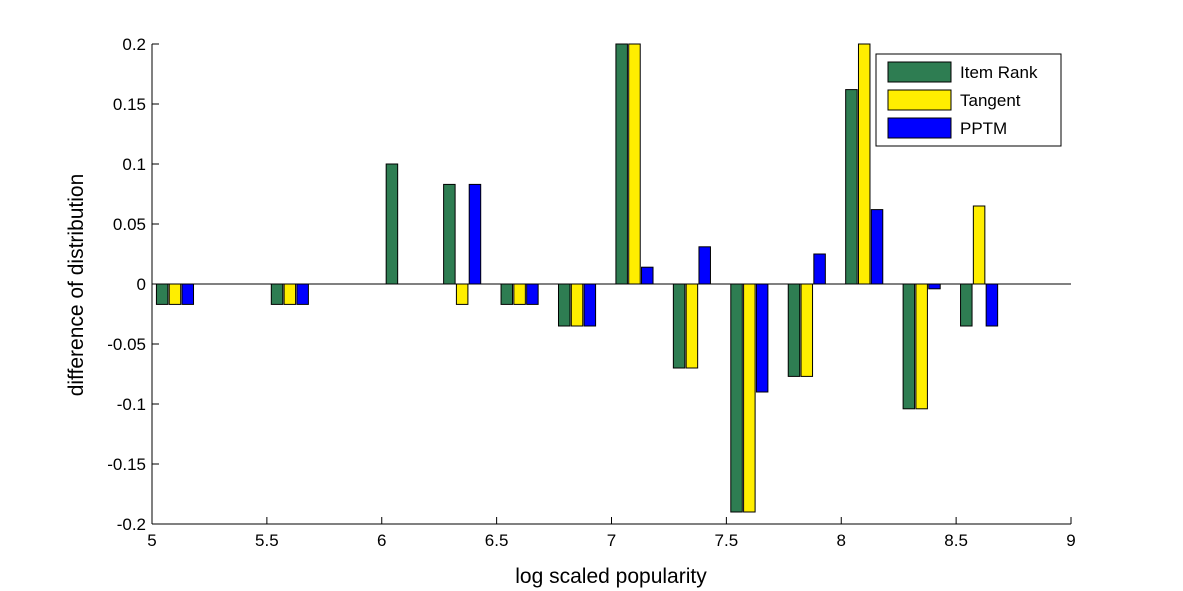 This screenshot has height=591, width=1183. Describe the element at coordinates (990, 100) in the screenshot. I see `legend-label-tangent: Tangent` at that location.